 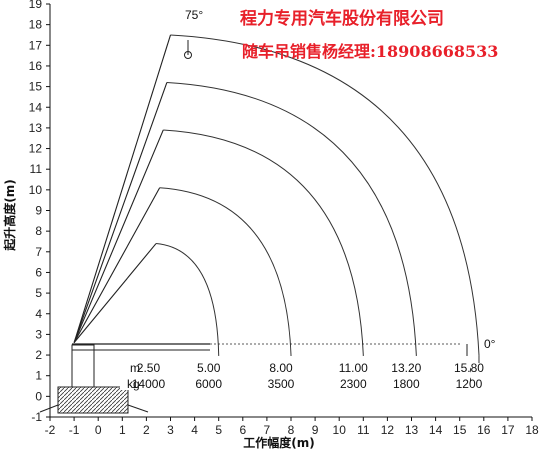 What do you see at coordinates (98, 430) in the screenshot?
I see `x-tick-label: 0` at bounding box center [98, 430].